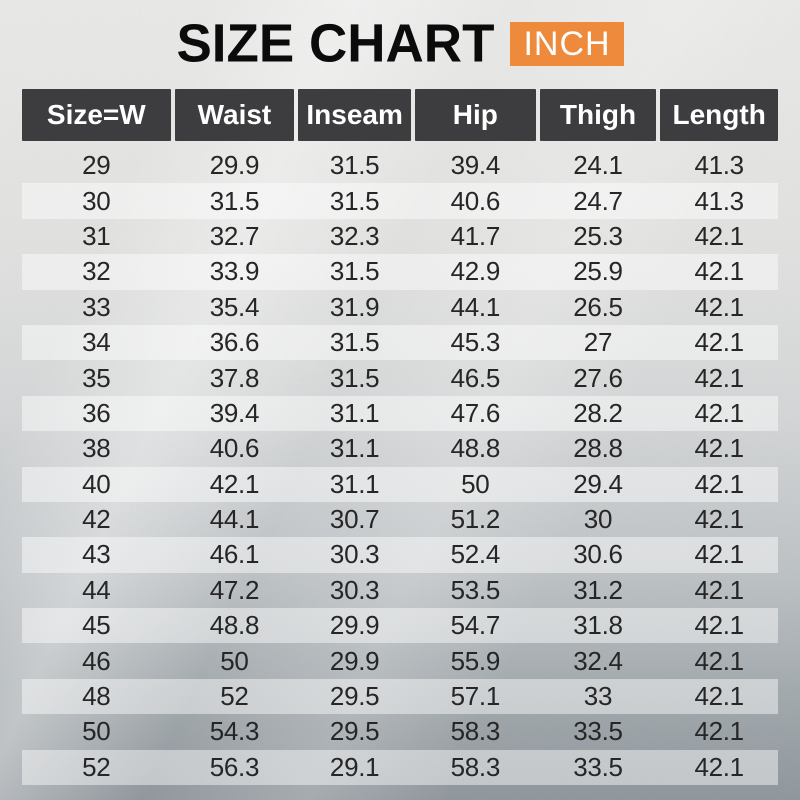 The height and width of the screenshot is (800, 800). I want to click on table-cell: 56.3, so click(234, 766).